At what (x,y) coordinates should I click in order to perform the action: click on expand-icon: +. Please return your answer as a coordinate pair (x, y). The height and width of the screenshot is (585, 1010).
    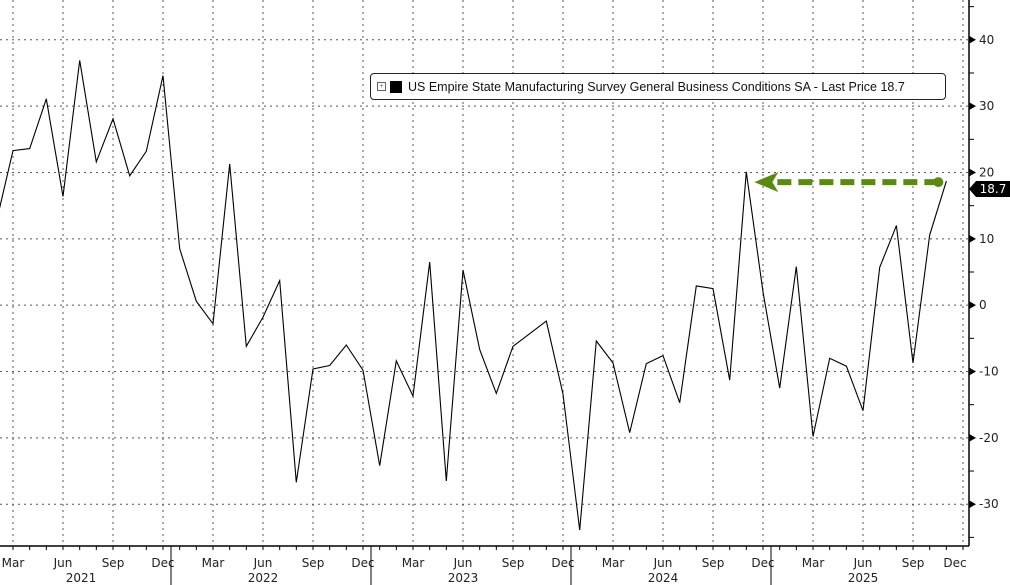
    Looking at the image, I should click on (381, 86).